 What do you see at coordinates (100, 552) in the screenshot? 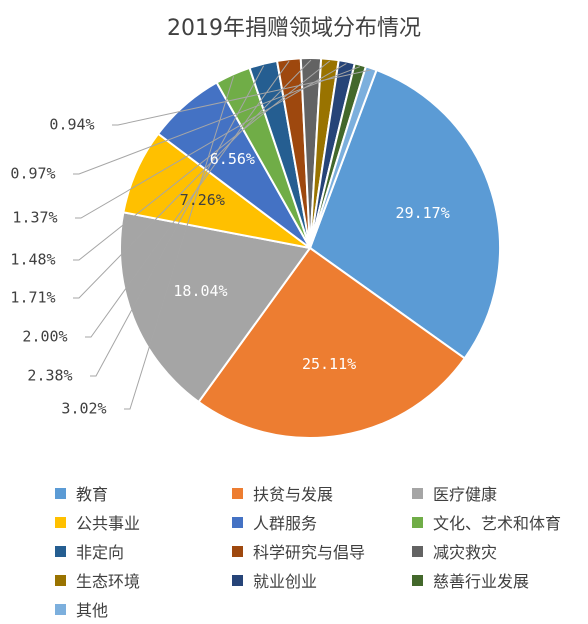
I see `legend-label: 非定向` at bounding box center [100, 552].